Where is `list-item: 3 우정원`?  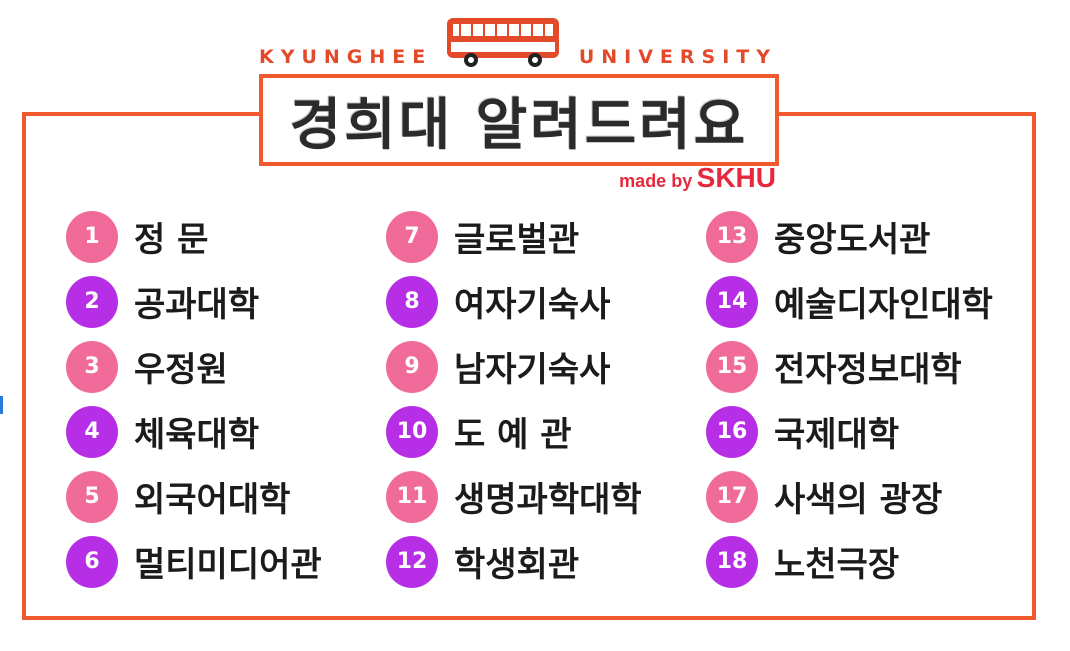 list-item: 3 우정원 is located at coordinates (226, 366).